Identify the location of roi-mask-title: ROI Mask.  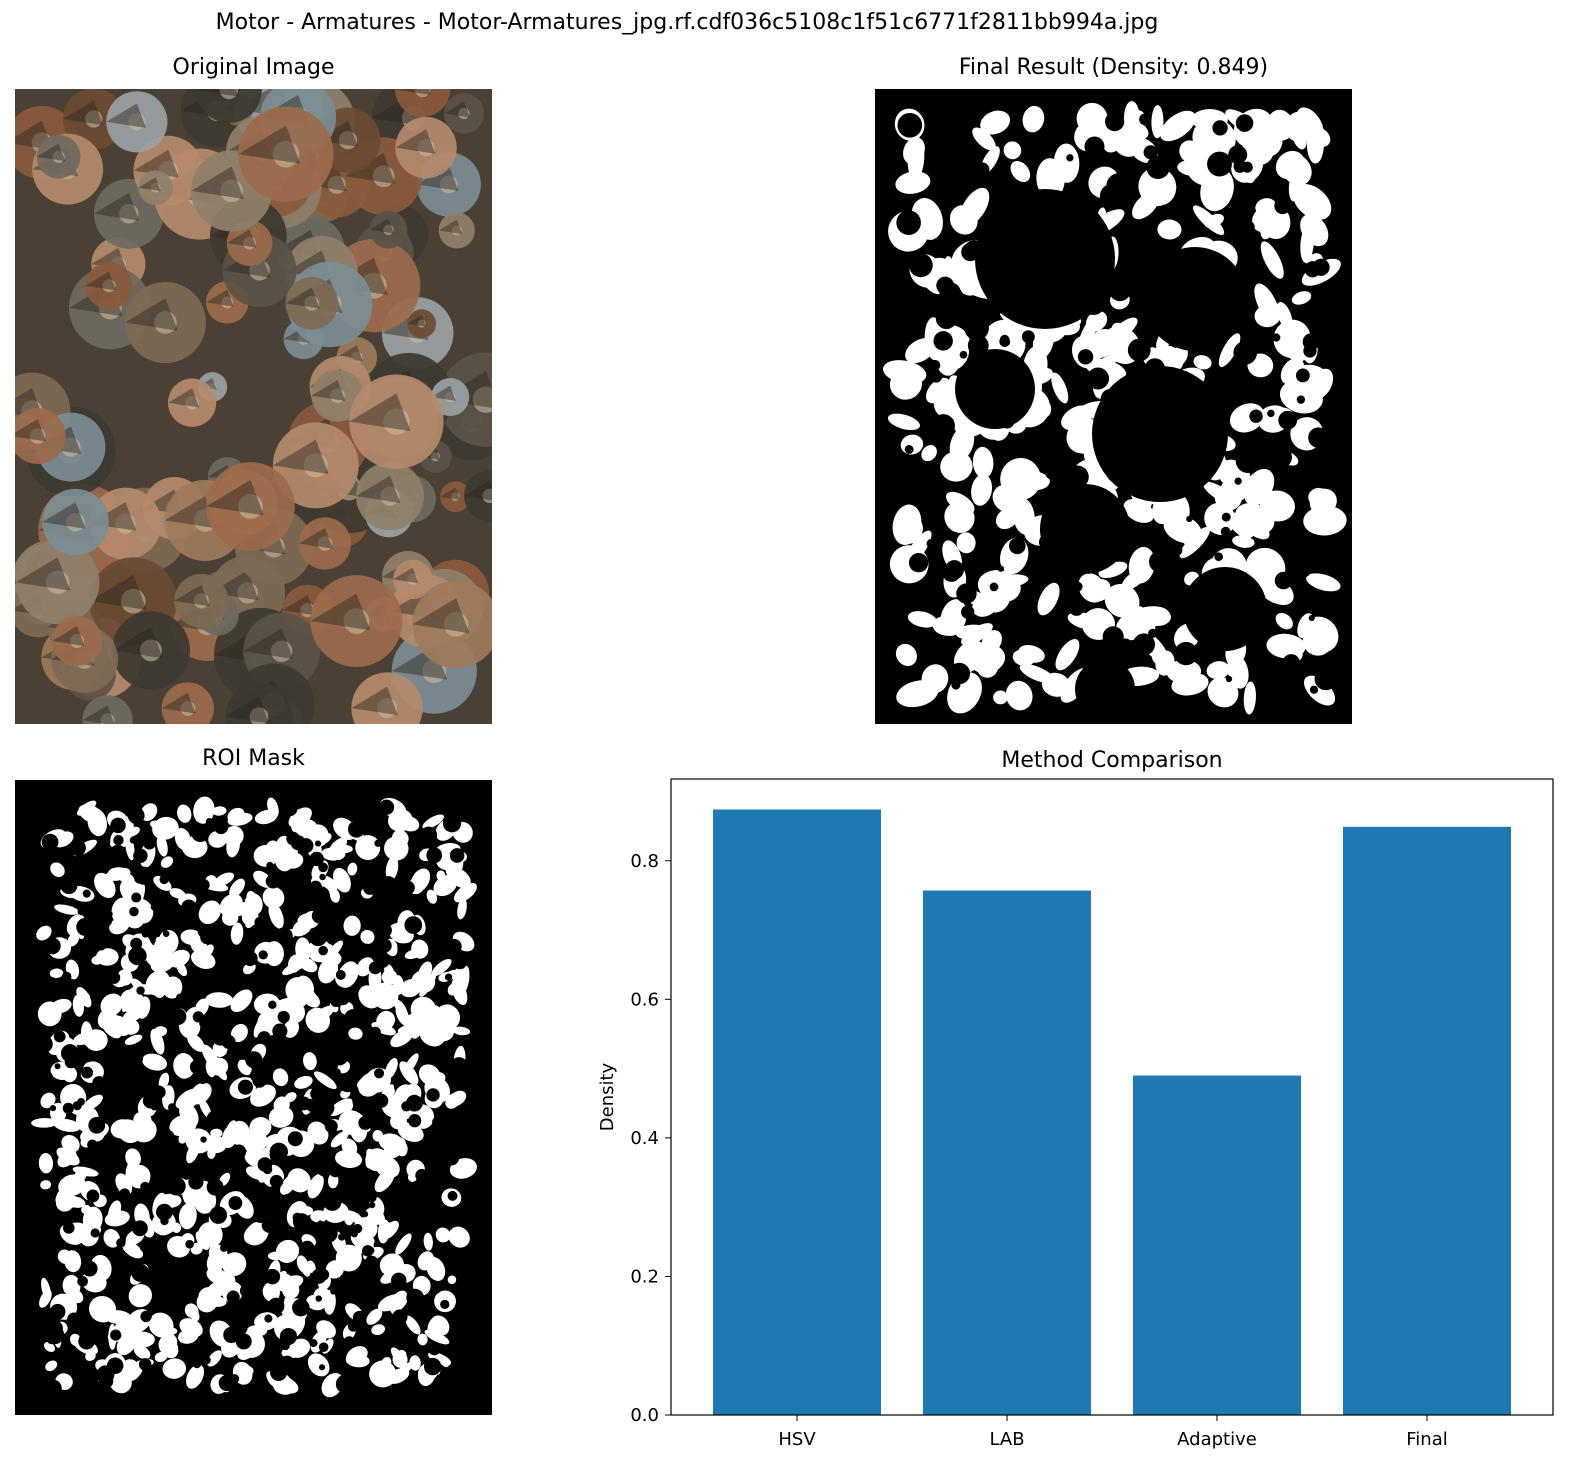
(253, 758).